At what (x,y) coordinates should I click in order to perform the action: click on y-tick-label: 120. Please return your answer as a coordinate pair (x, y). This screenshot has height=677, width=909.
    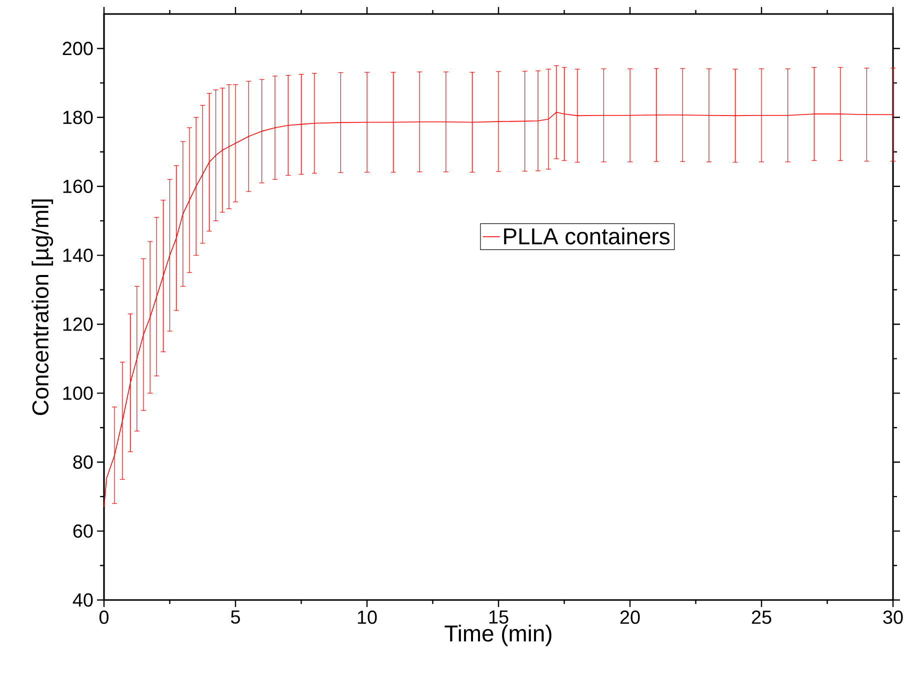
    Looking at the image, I should click on (78, 324).